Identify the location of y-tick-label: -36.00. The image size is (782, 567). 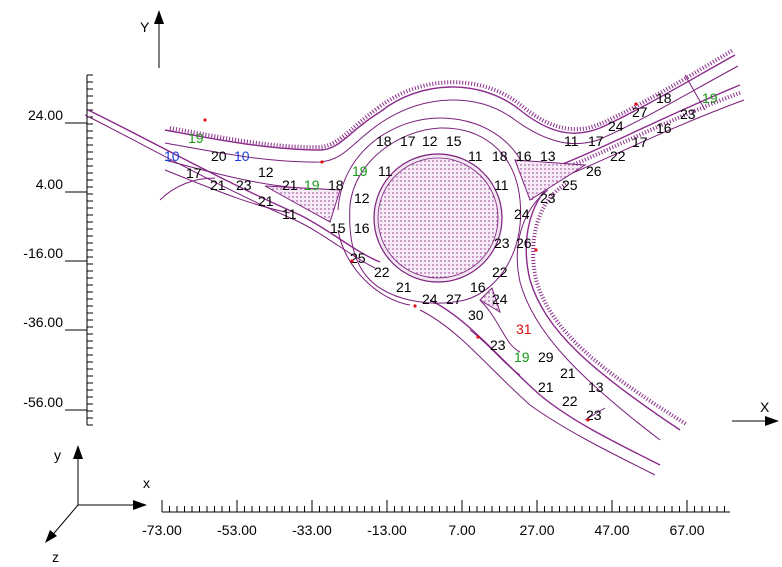
(43, 322).